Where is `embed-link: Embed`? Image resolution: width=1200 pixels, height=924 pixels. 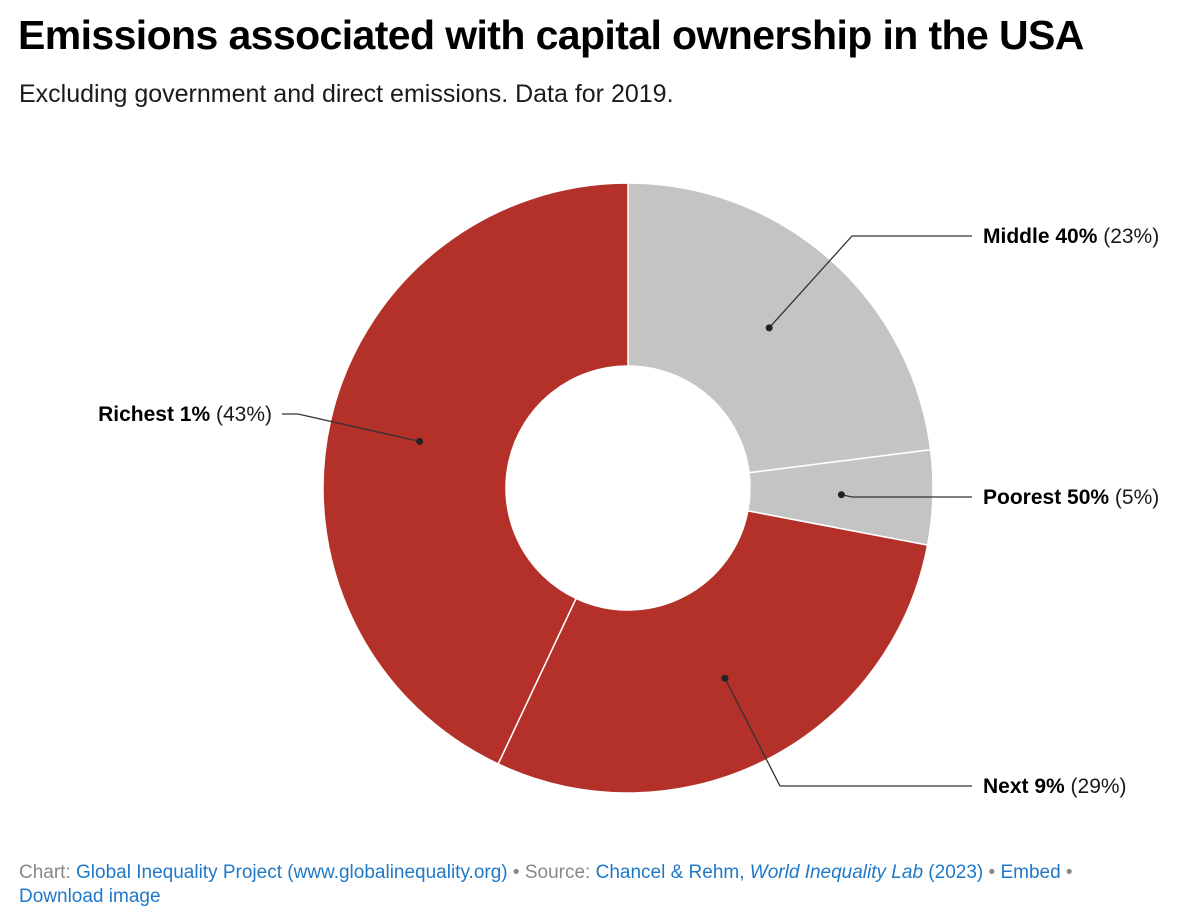
embed-link: Embed is located at coordinates (1030, 872).